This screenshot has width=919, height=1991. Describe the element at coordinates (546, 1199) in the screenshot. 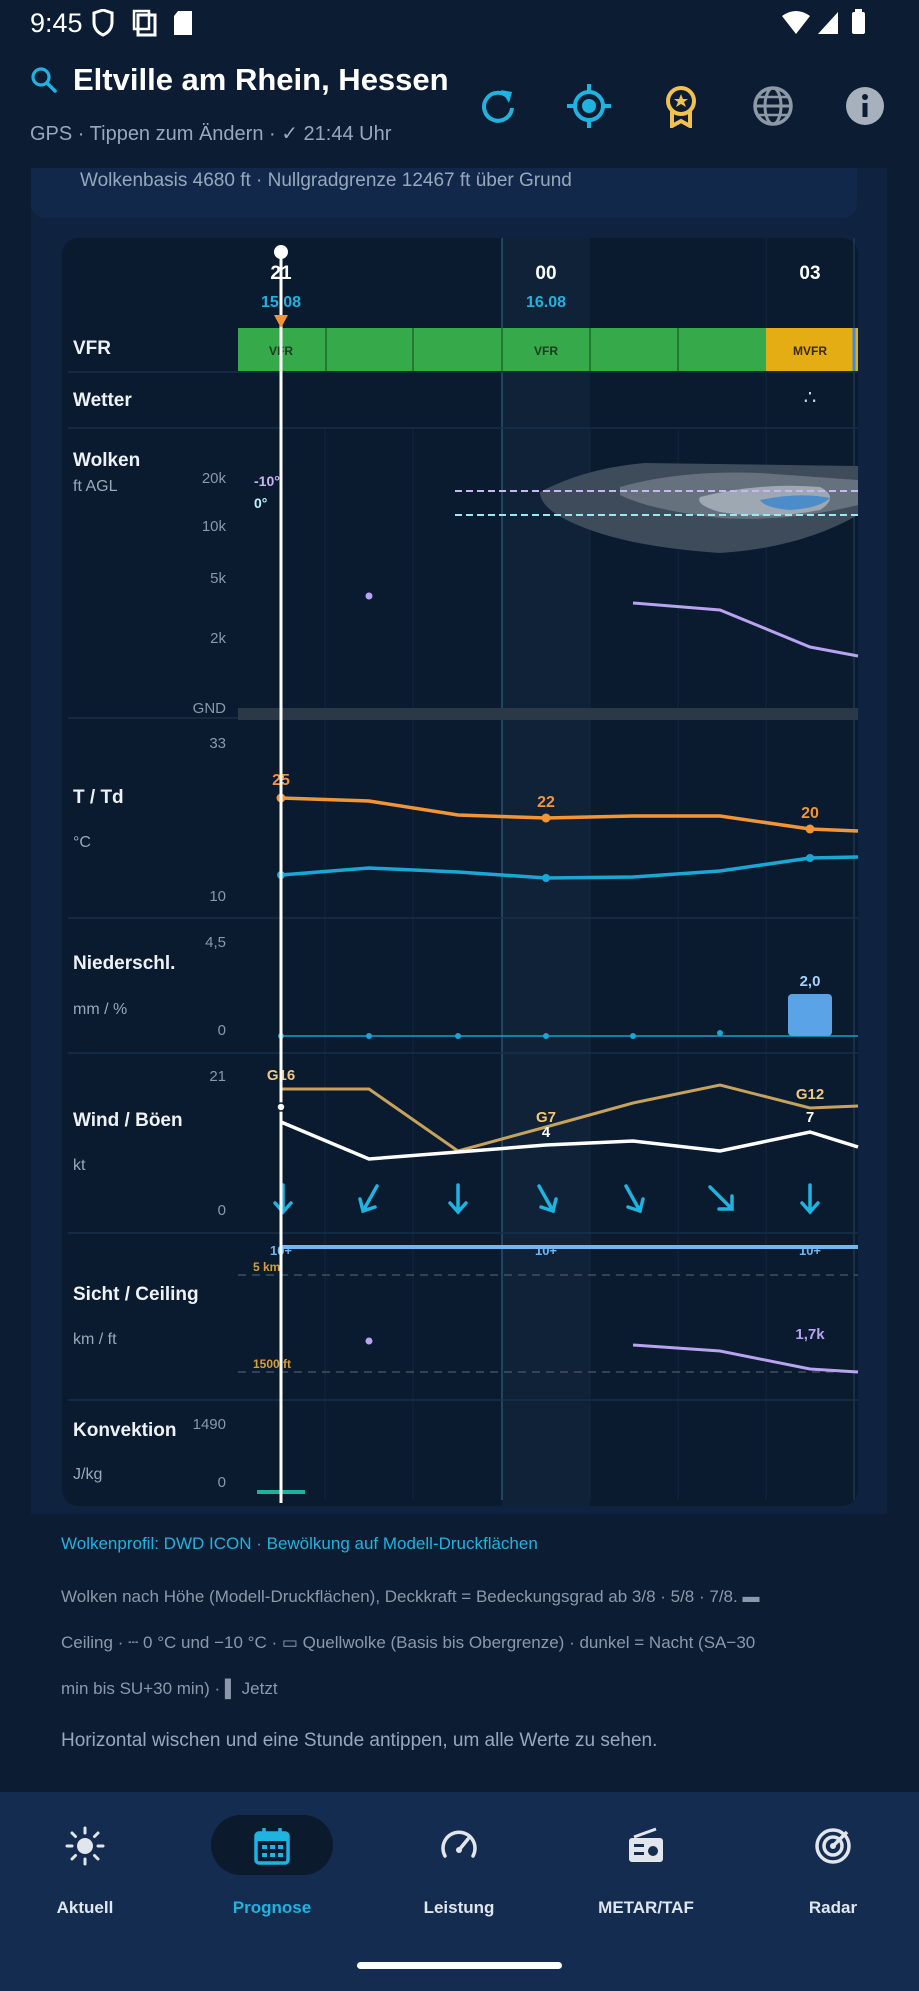

I see `wind-direction-arrows` at that location.